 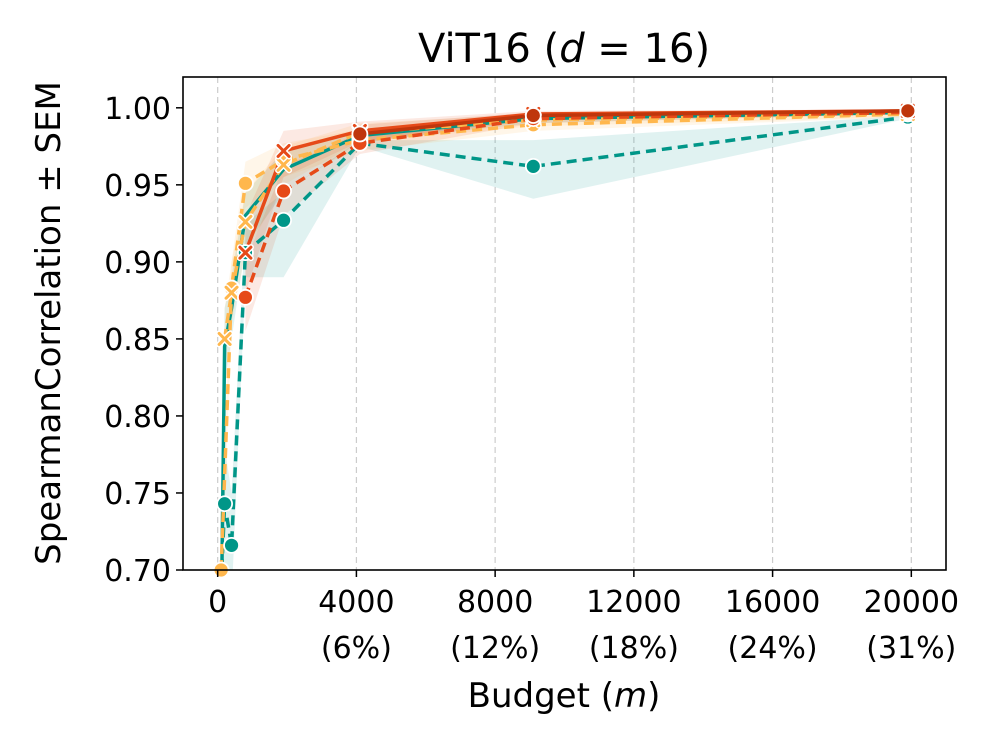 What do you see at coordinates (137, 340) in the screenshot?
I see `y-tick-label: 0.85` at bounding box center [137, 340].